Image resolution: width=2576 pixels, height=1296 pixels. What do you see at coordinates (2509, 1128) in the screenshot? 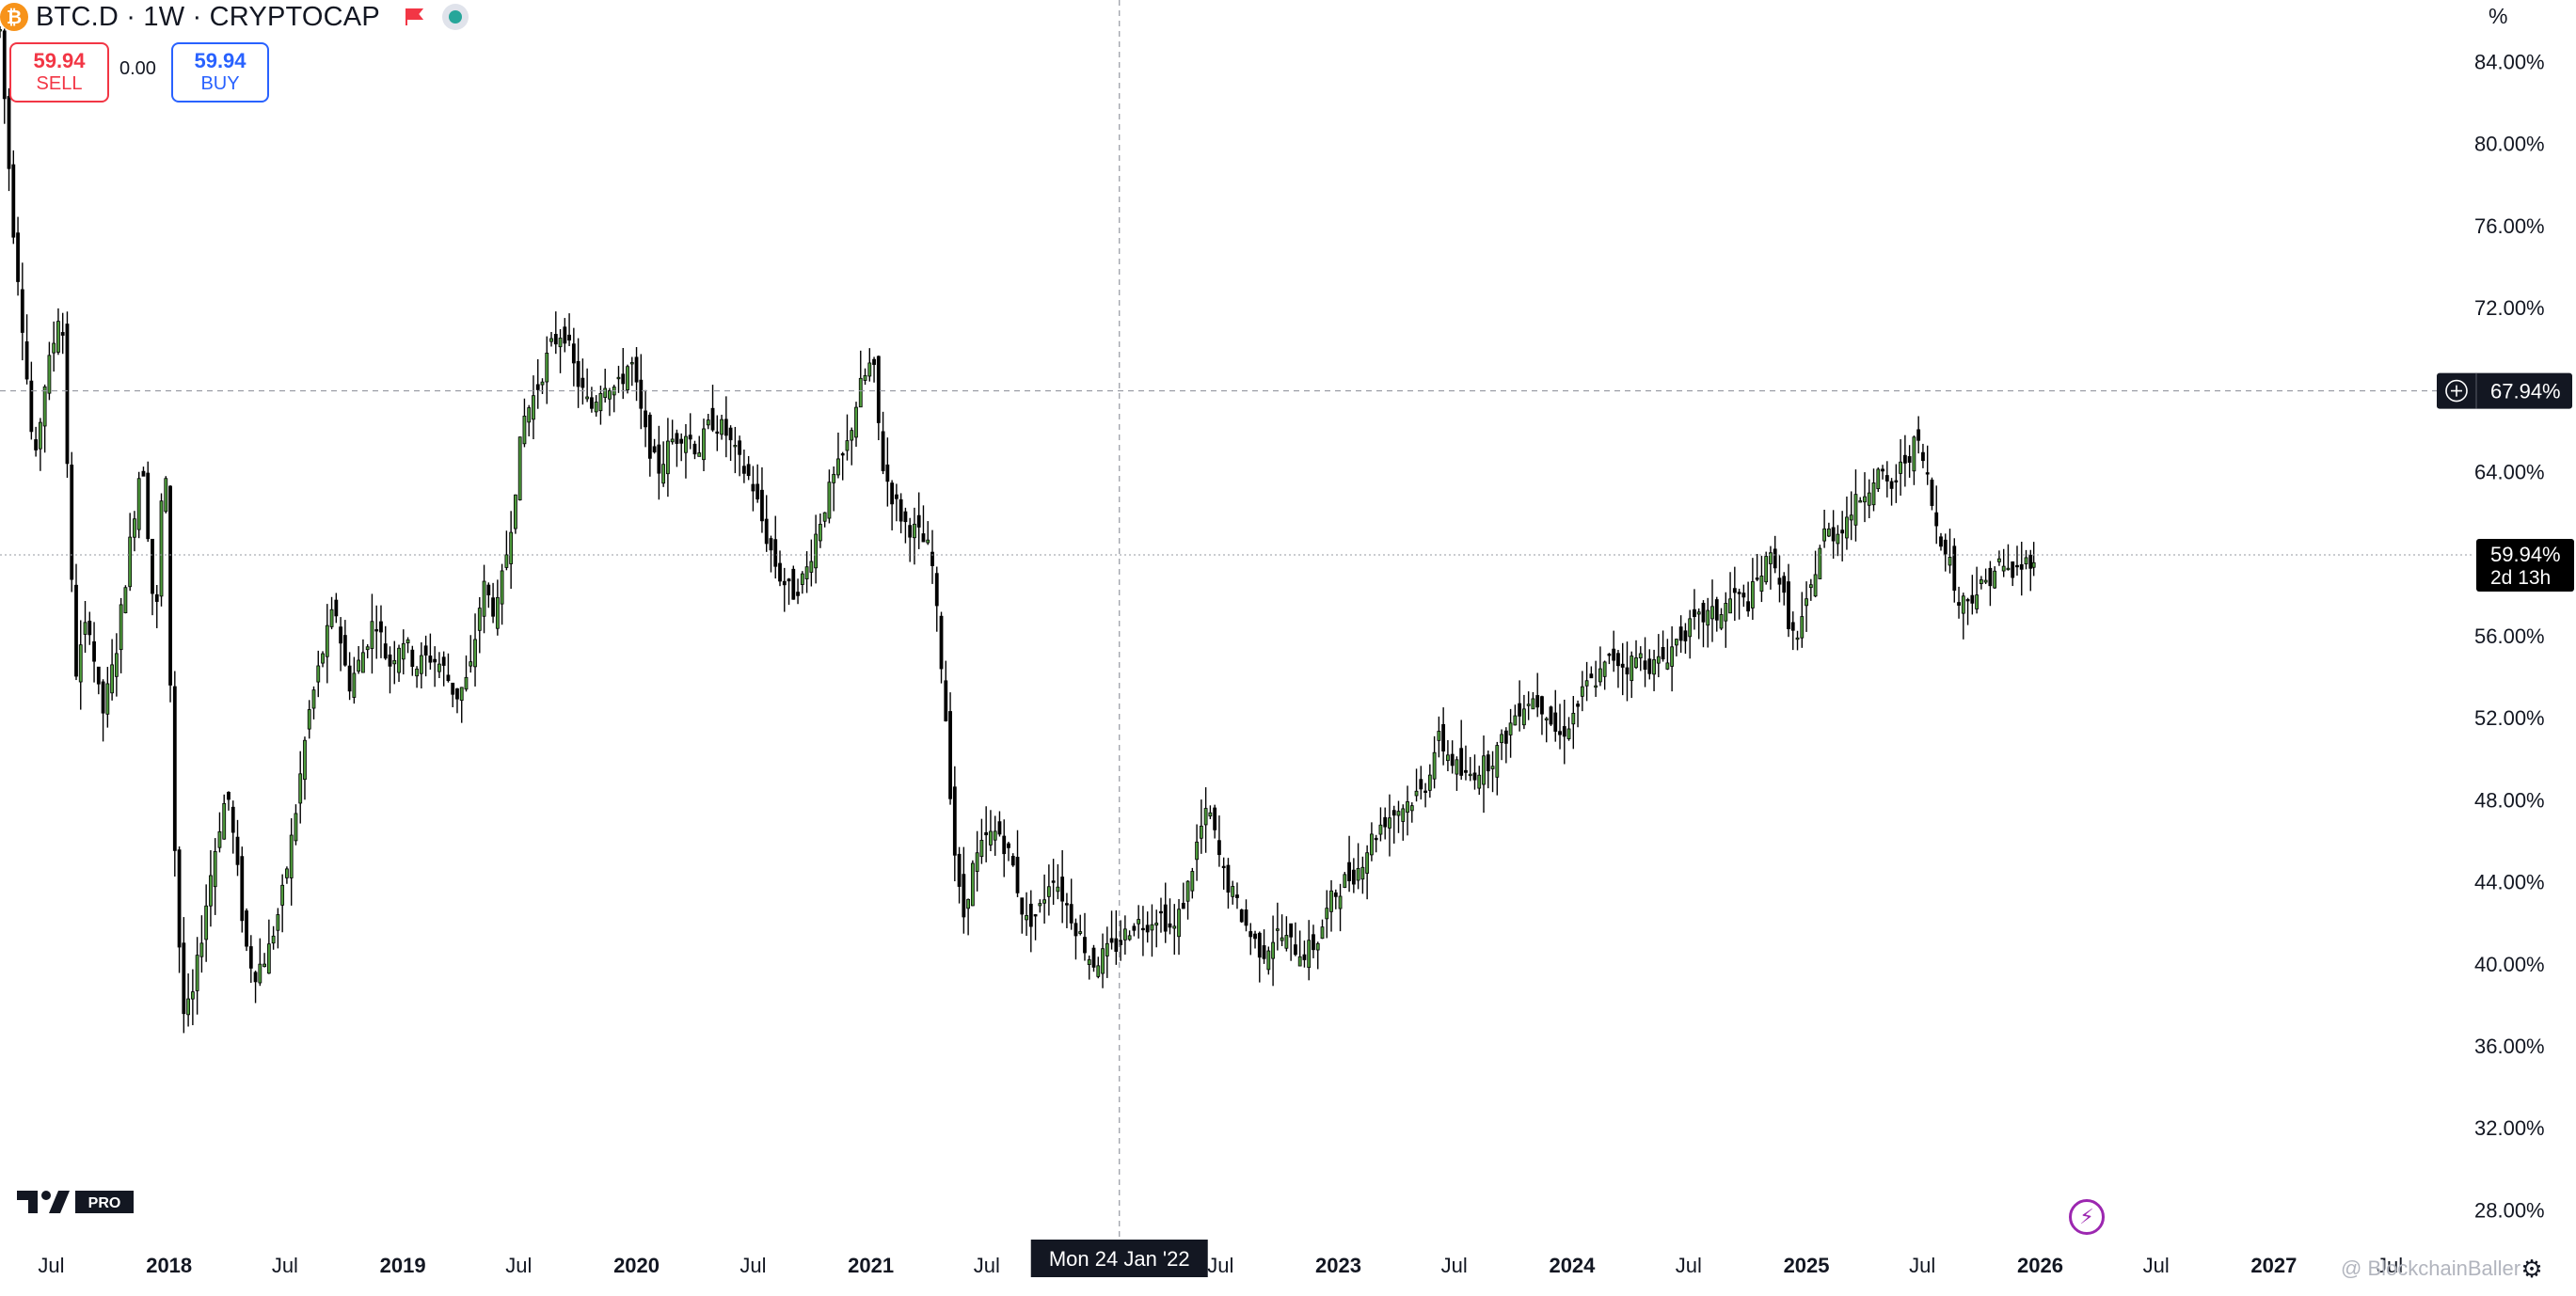
I see `y-axis-tick-label: 32.00%` at bounding box center [2509, 1128].